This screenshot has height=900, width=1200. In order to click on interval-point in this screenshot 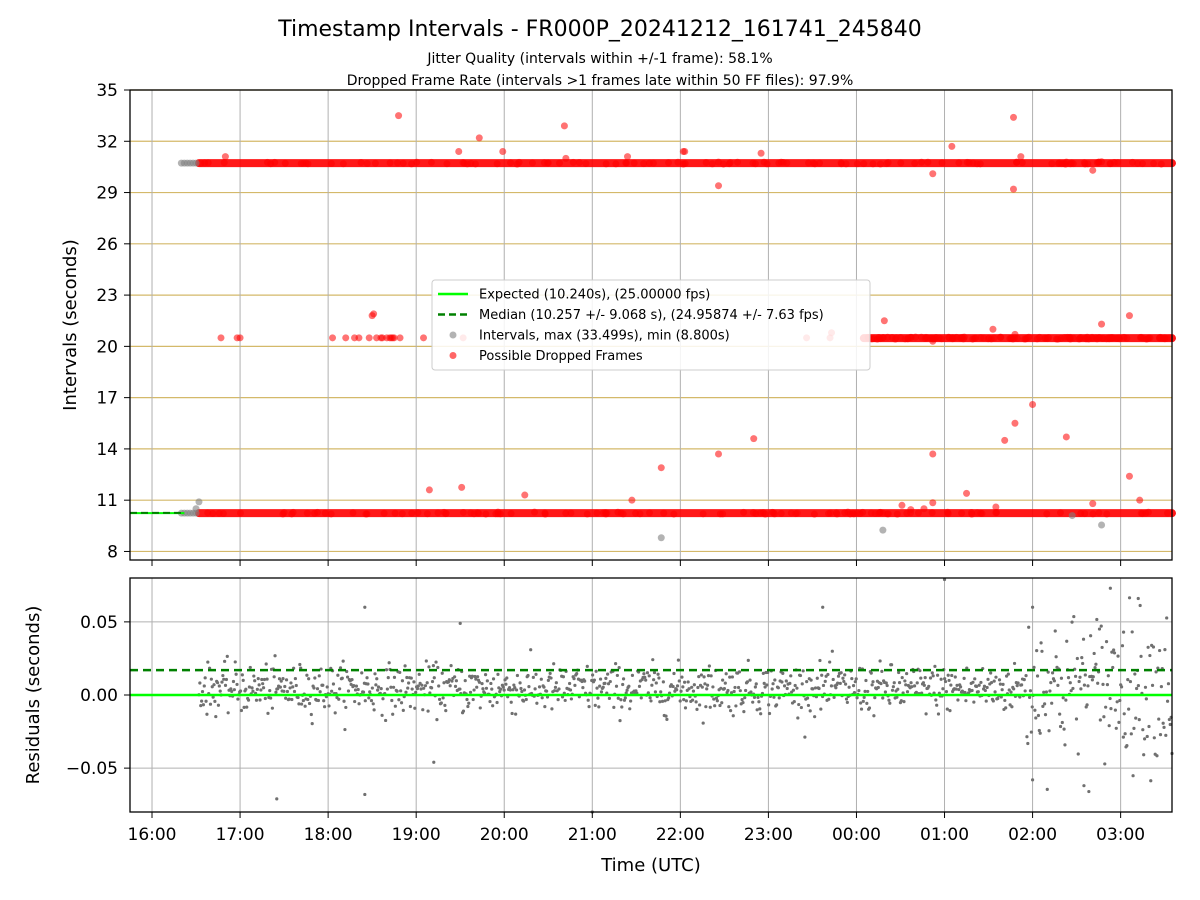, I will do `click(199, 502)`.